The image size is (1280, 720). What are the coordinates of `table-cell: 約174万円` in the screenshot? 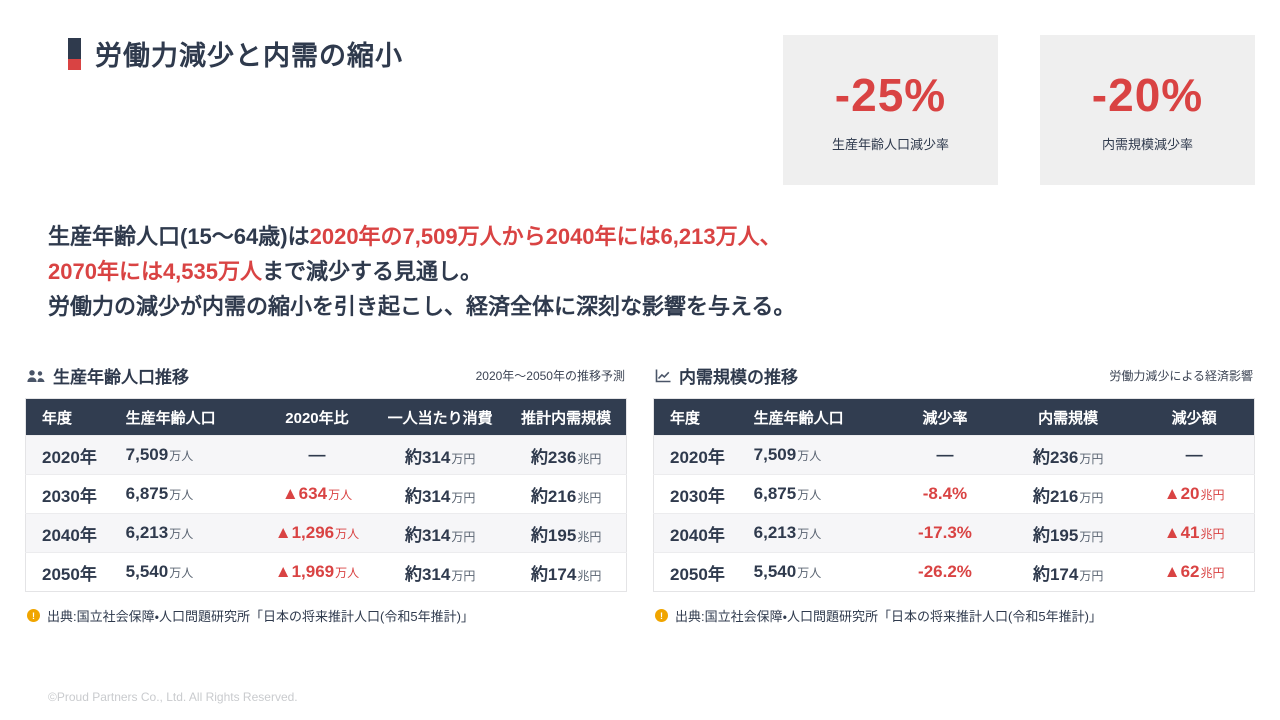 It's located at (1068, 572).